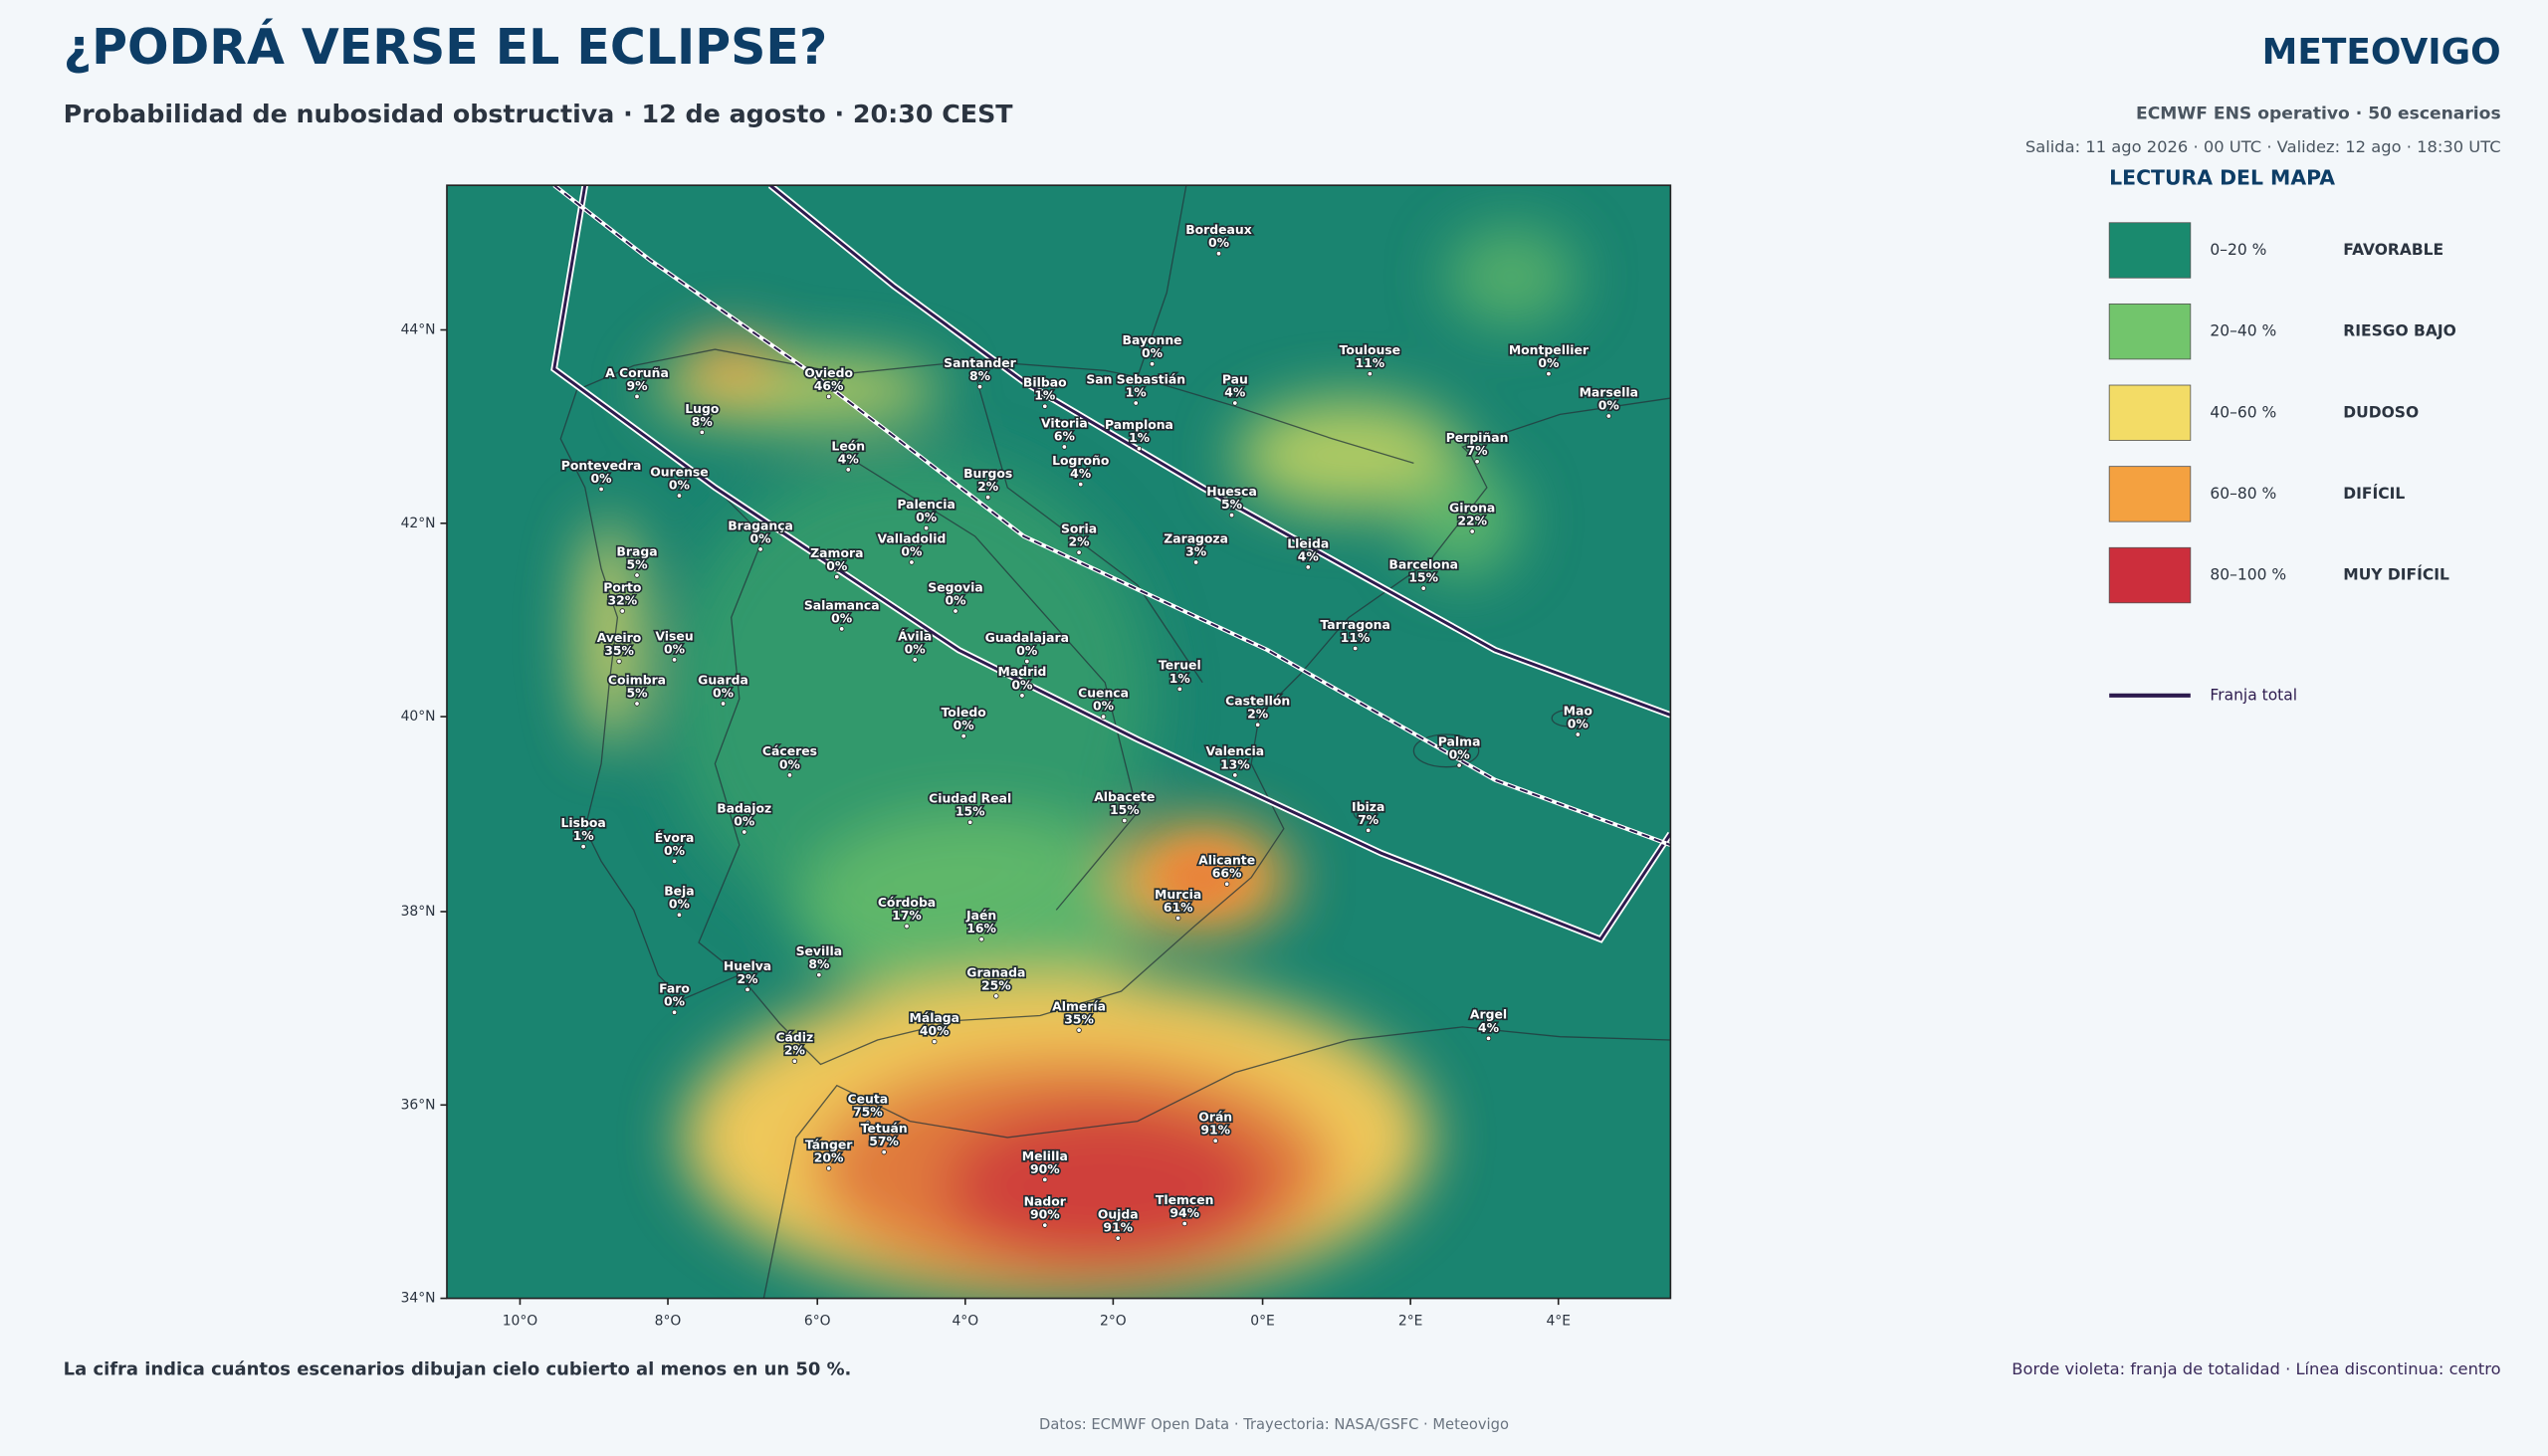 Image resolution: width=2548 pixels, height=1456 pixels. What do you see at coordinates (819, 950) in the screenshot?
I see `city-name: Sevilla` at bounding box center [819, 950].